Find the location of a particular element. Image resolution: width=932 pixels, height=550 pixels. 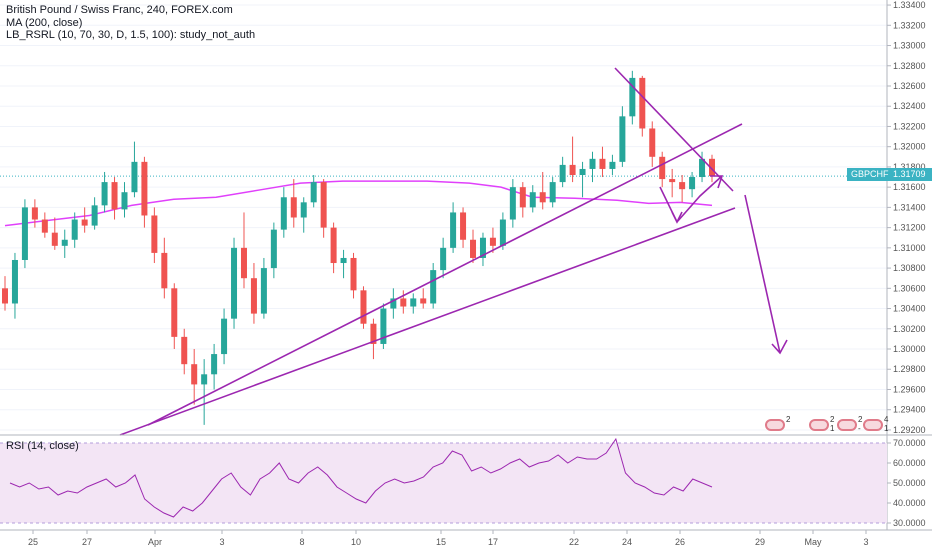

price-tick-label: 1.31200 is located at coordinates (909, 228).